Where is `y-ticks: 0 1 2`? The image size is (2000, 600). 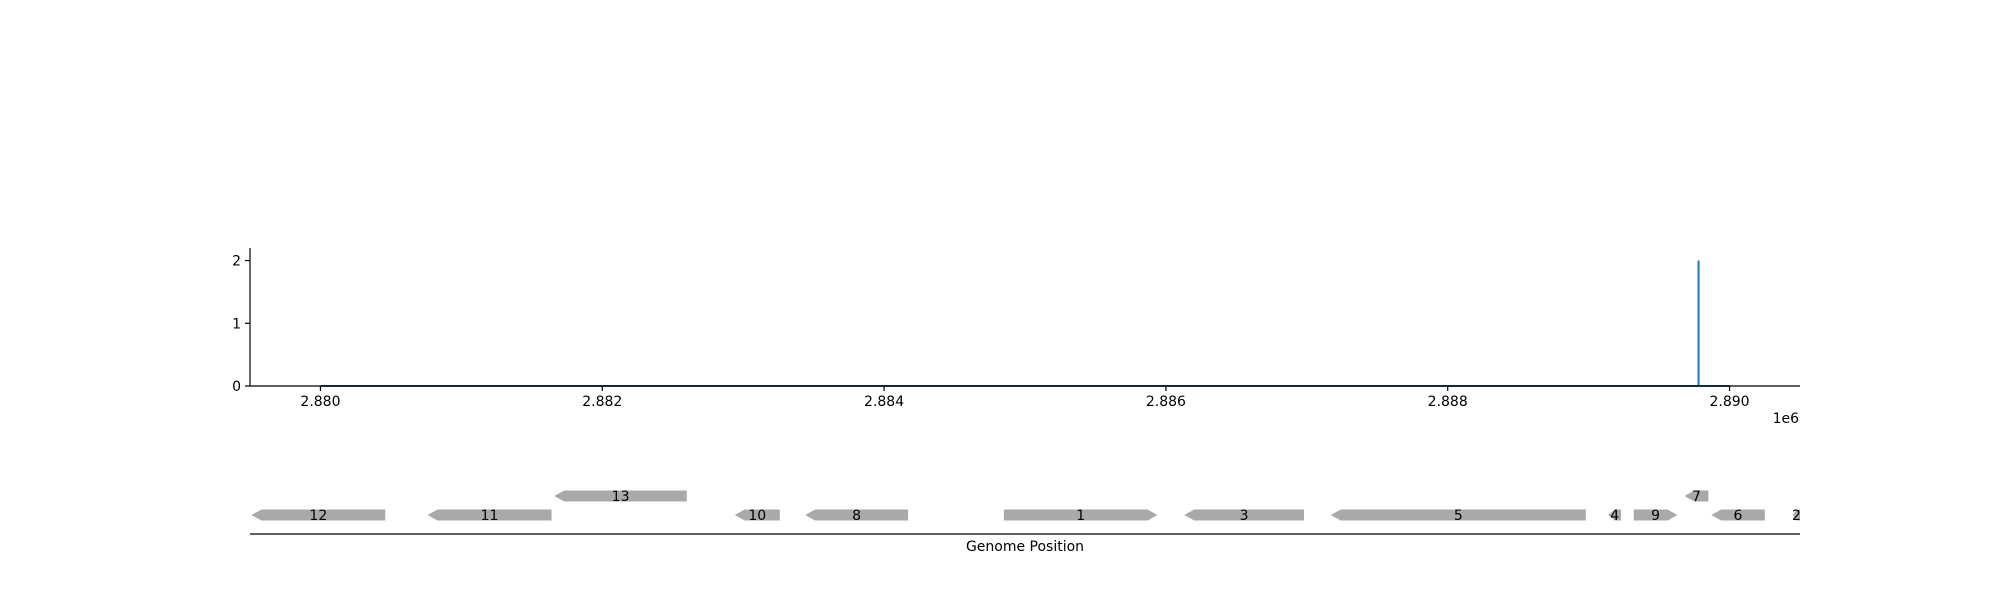 y-ticks: 0 1 2 is located at coordinates (241, 324).